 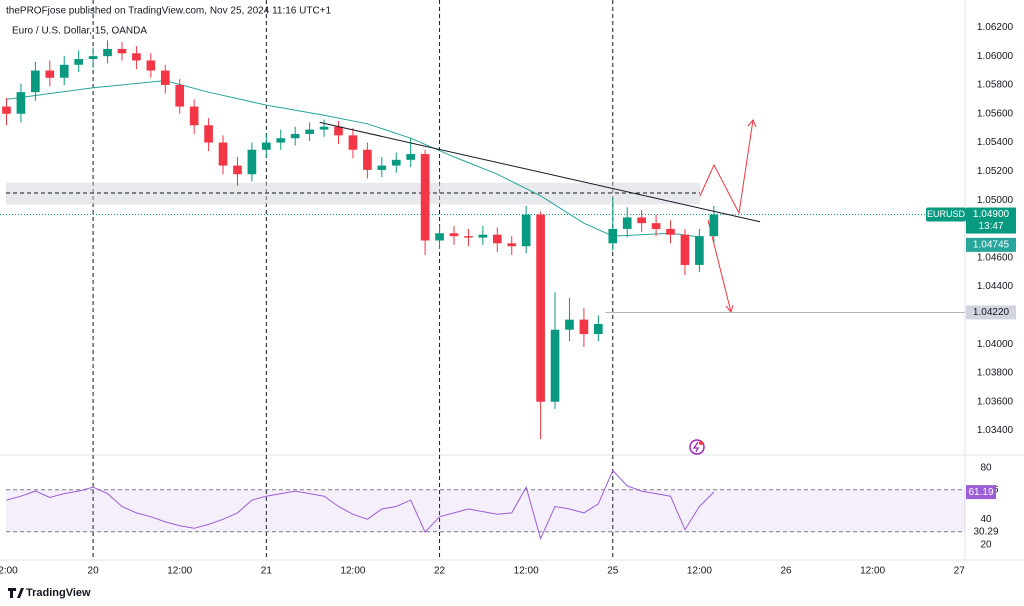 What do you see at coordinates (995, 56) in the screenshot?
I see `y-tick-label: 1.06000` at bounding box center [995, 56].